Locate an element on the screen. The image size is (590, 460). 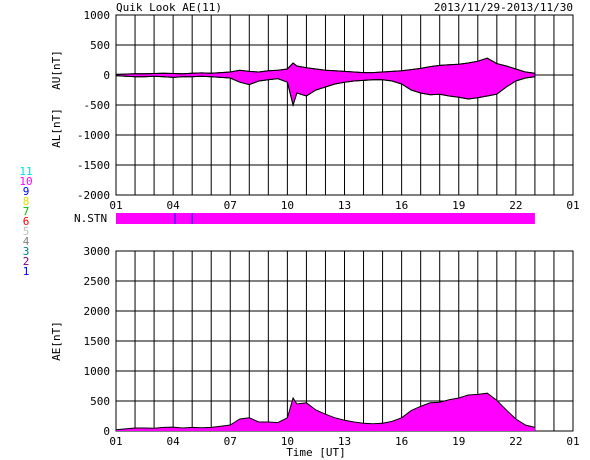
legend-station-11: 11 is located at coordinates (25, 171).